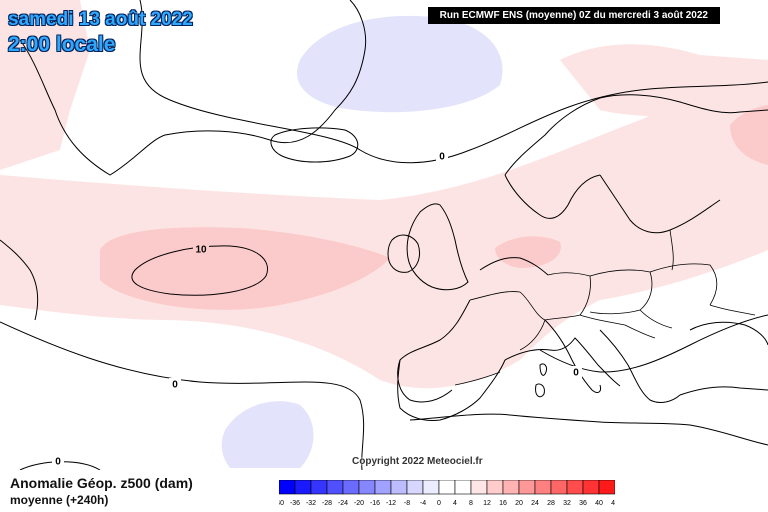 This screenshot has height=512, width=768. Describe the element at coordinates (101, 483) in the screenshot. I see `legend-title: Anomalie Géop. z500 (dam)` at that location.